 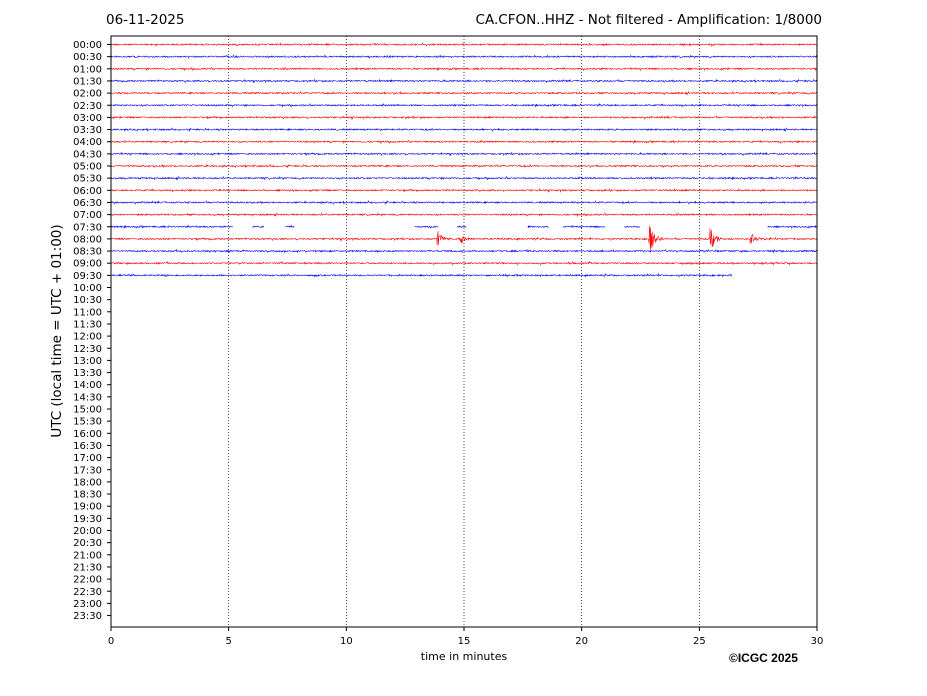 I want to click on copyright-label: ©ICGC 2025, so click(x=763, y=658).